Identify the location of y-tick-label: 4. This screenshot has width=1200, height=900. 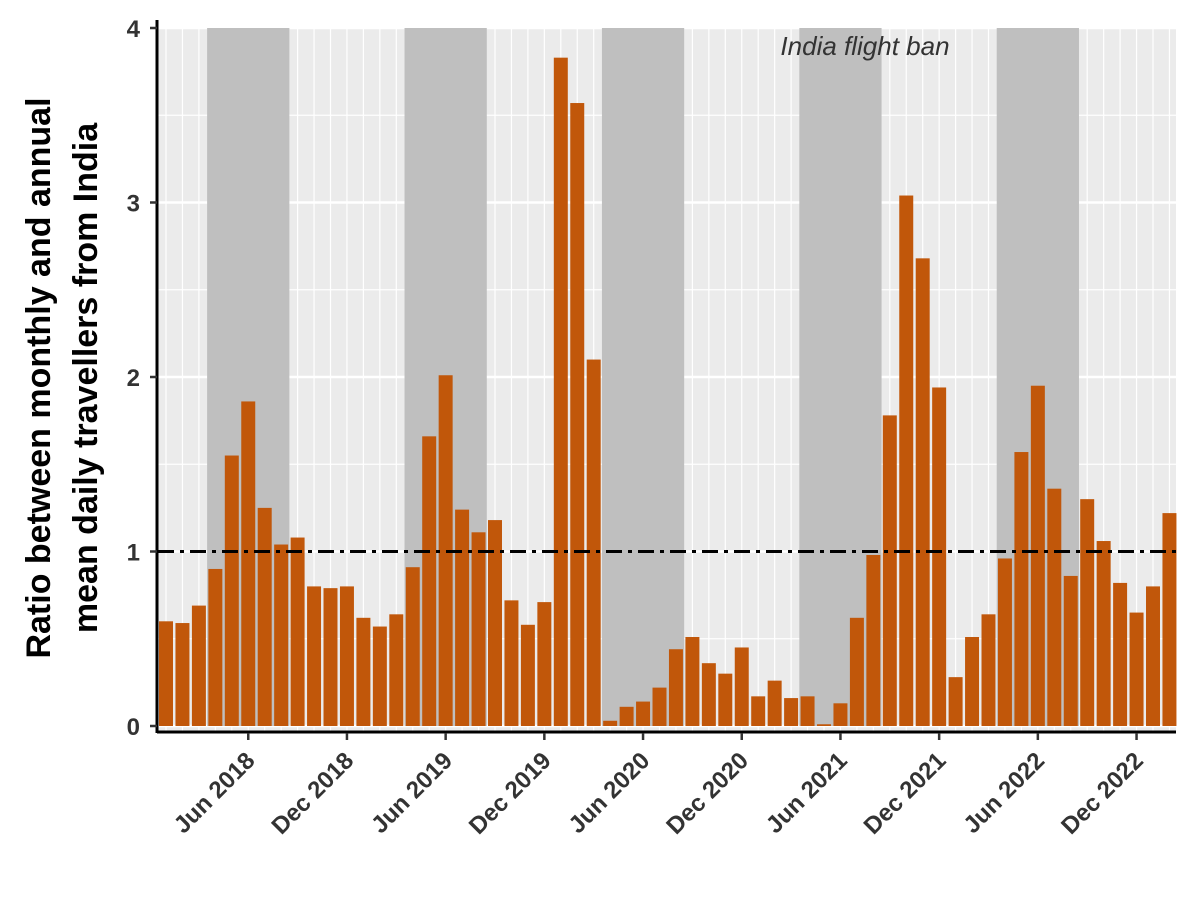
(134, 29).